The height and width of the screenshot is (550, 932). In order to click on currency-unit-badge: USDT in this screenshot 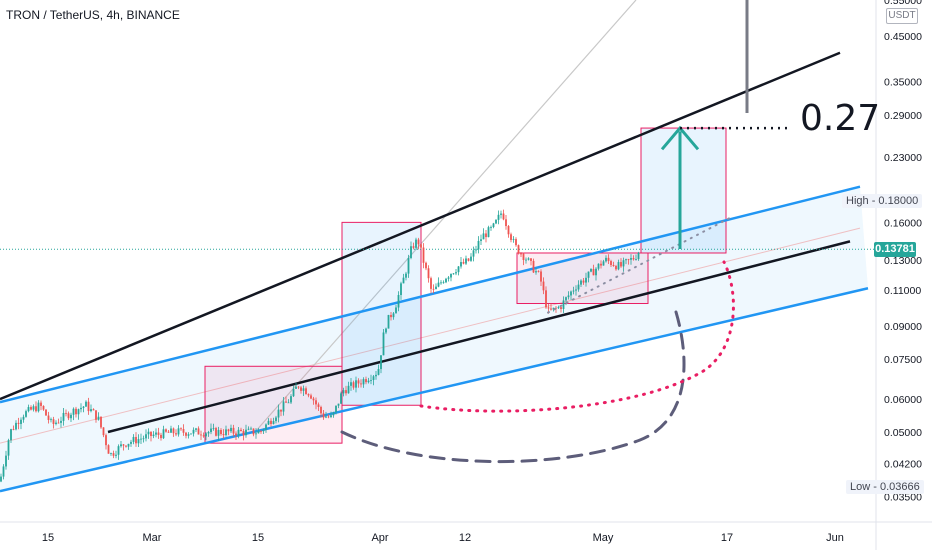, I will do `click(902, 16)`.